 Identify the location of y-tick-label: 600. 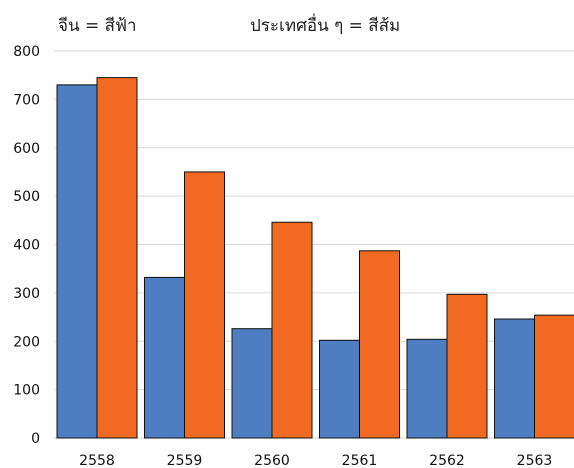
(26, 149).